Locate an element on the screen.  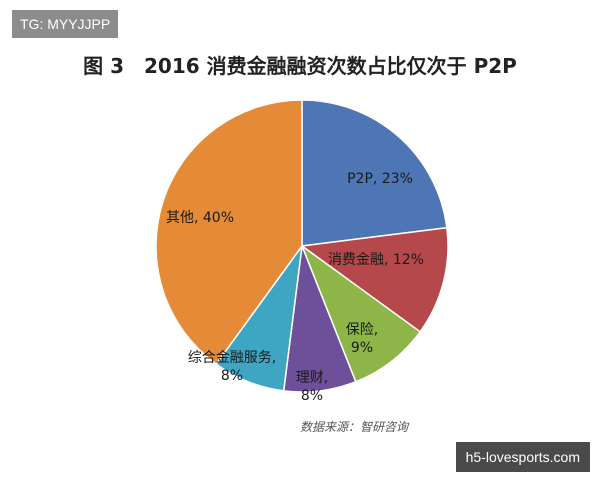
slice-label: P2P, 23% is located at coordinates (380, 179).